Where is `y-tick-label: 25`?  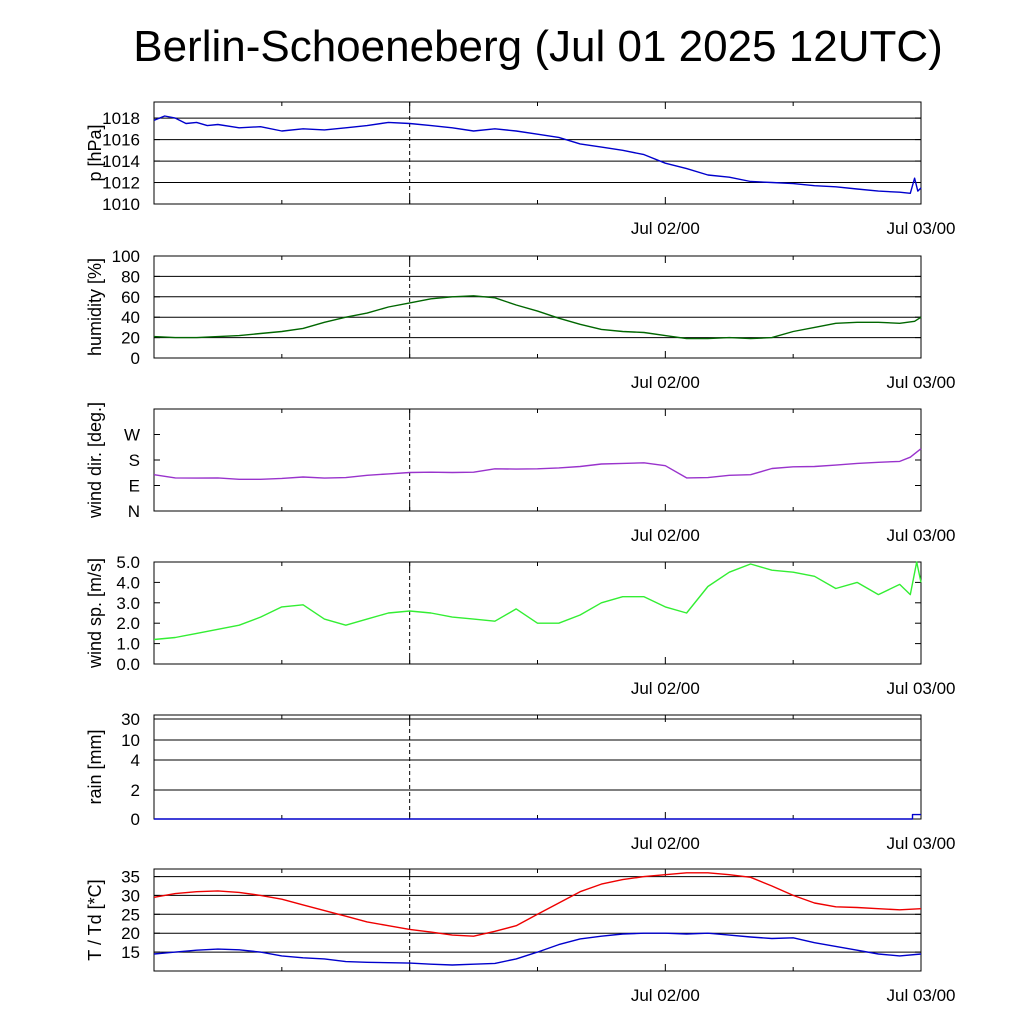 y-tick-label: 25 is located at coordinates (130, 914).